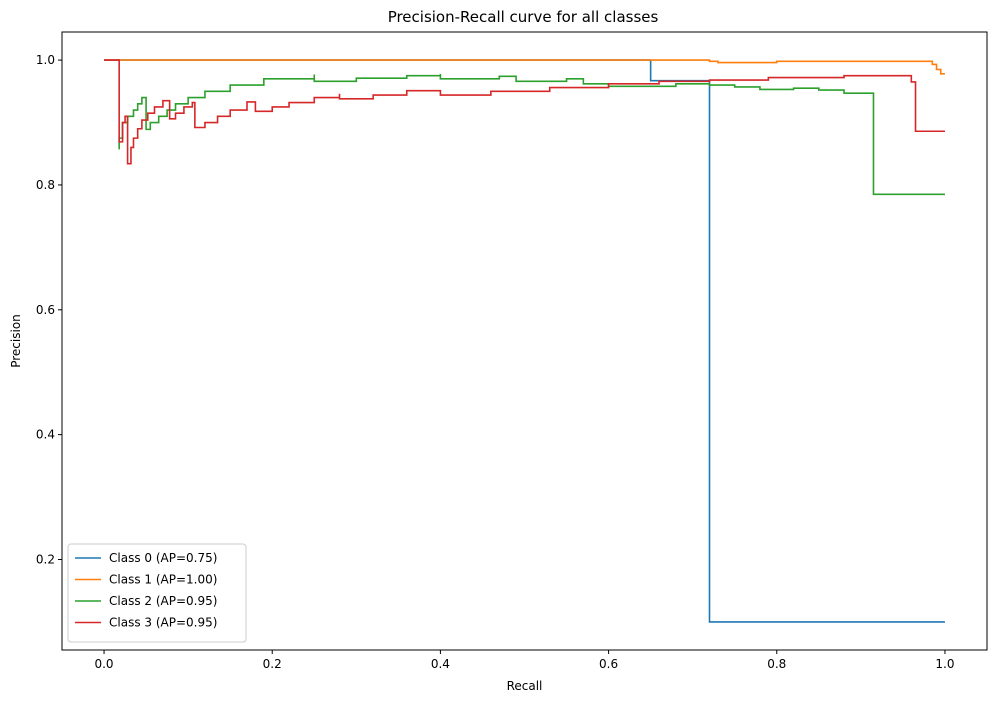 The image size is (1001, 701). I want to click on legend-box, so click(157, 593).